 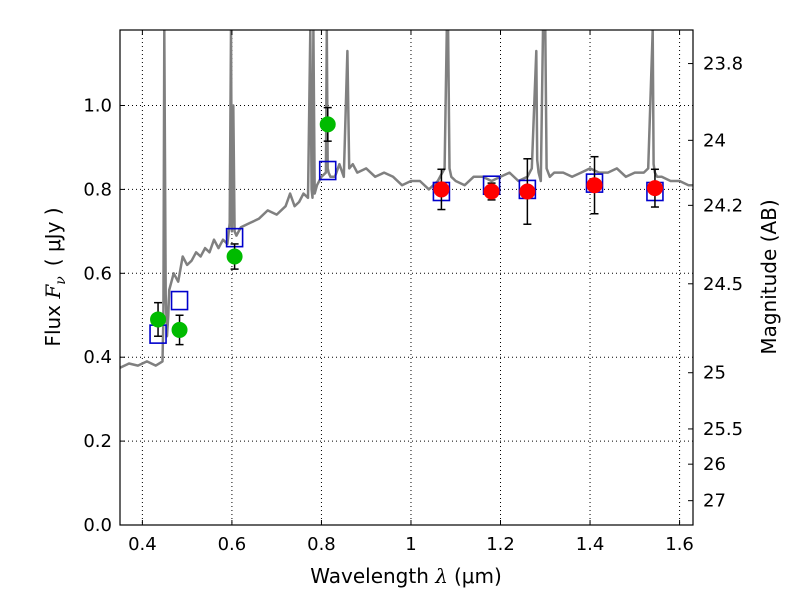 What do you see at coordinates (723, 284) in the screenshot?
I see `y2-tick-label: 24.5` at bounding box center [723, 284].